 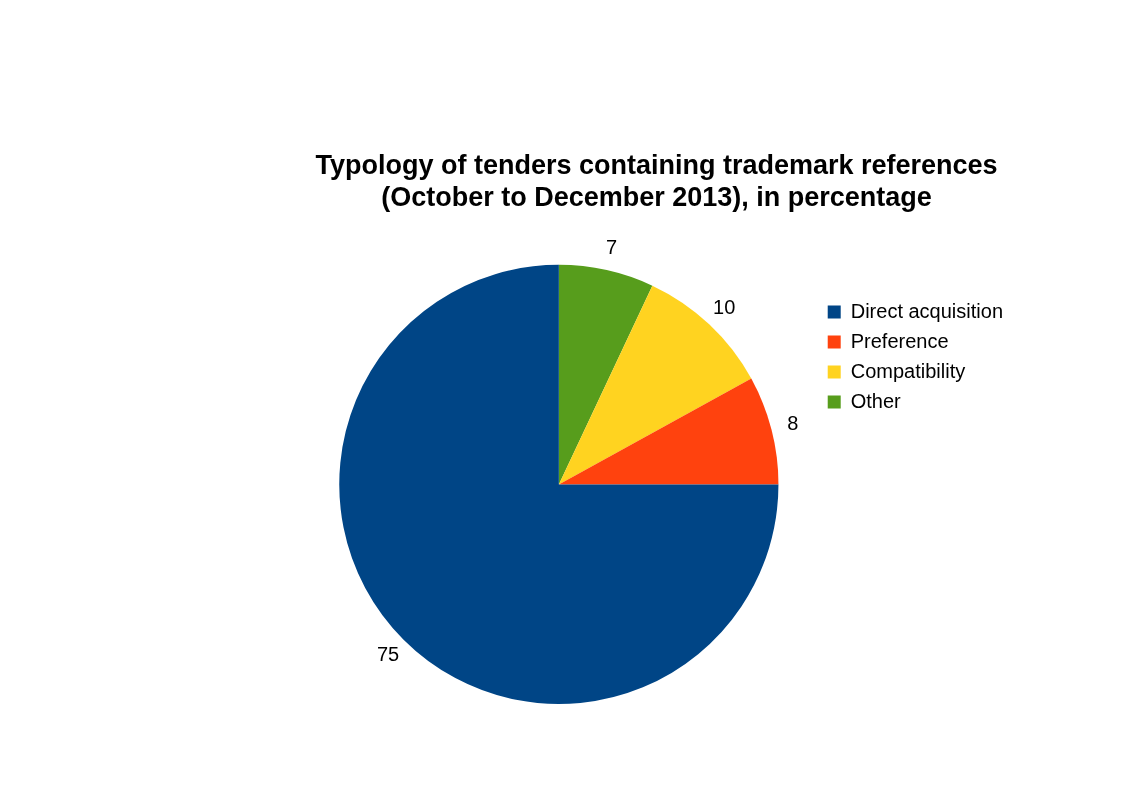 I want to click on legend-label: Direct acquisition, so click(x=927, y=310).